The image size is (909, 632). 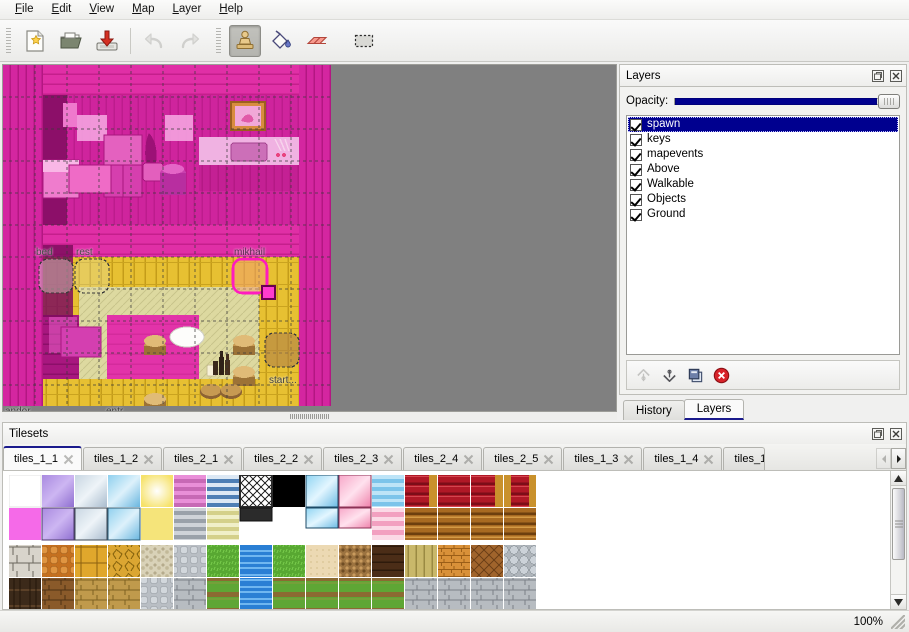 I want to click on bucket-fill-button, so click(x=281, y=41).